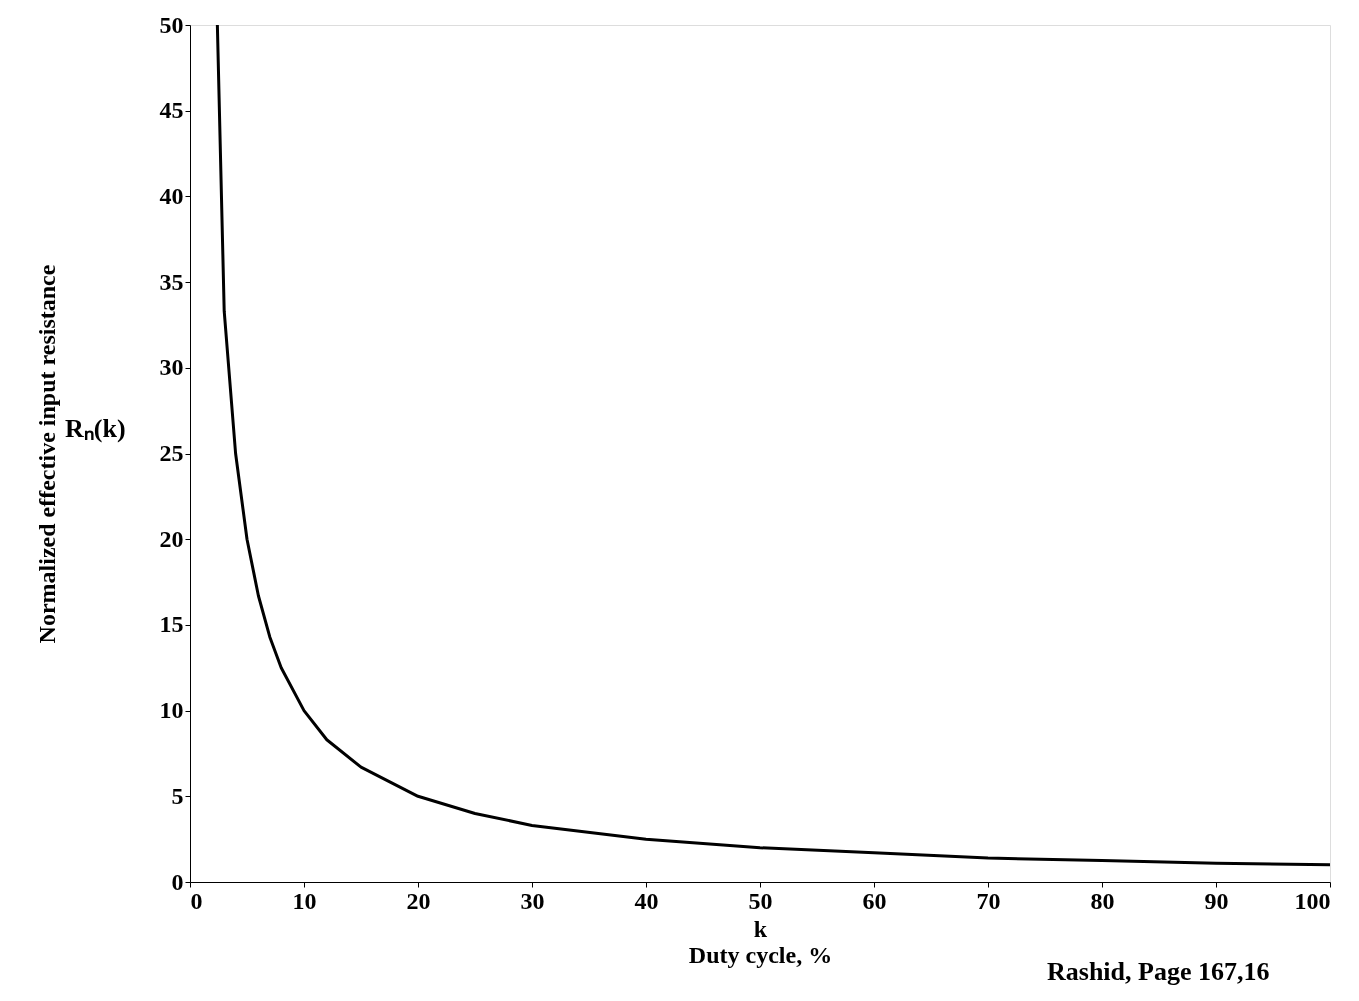  Describe the element at coordinates (1312, 900) in the screenshot. I see `x-tick-label: 100` at that location.